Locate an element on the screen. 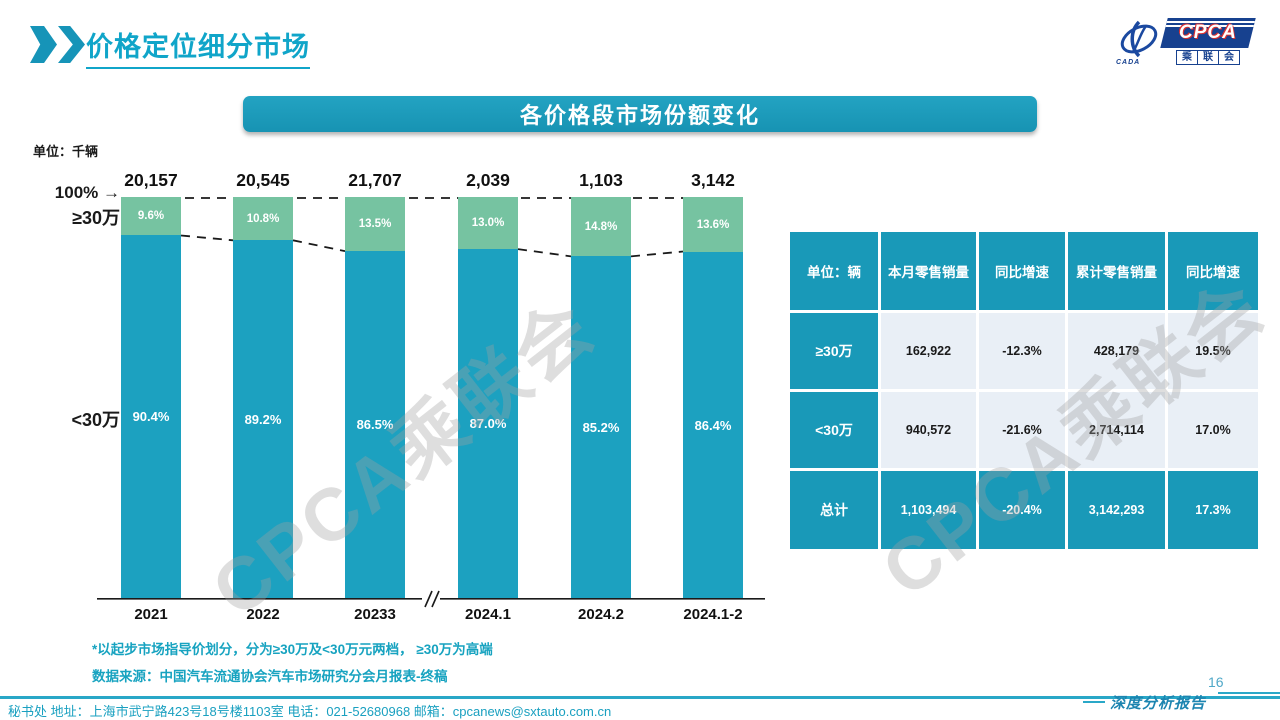 This screenshot has height=720, width=1280. chart-title: 各价格段市场份额变化 is located at coordinates (639, 115).